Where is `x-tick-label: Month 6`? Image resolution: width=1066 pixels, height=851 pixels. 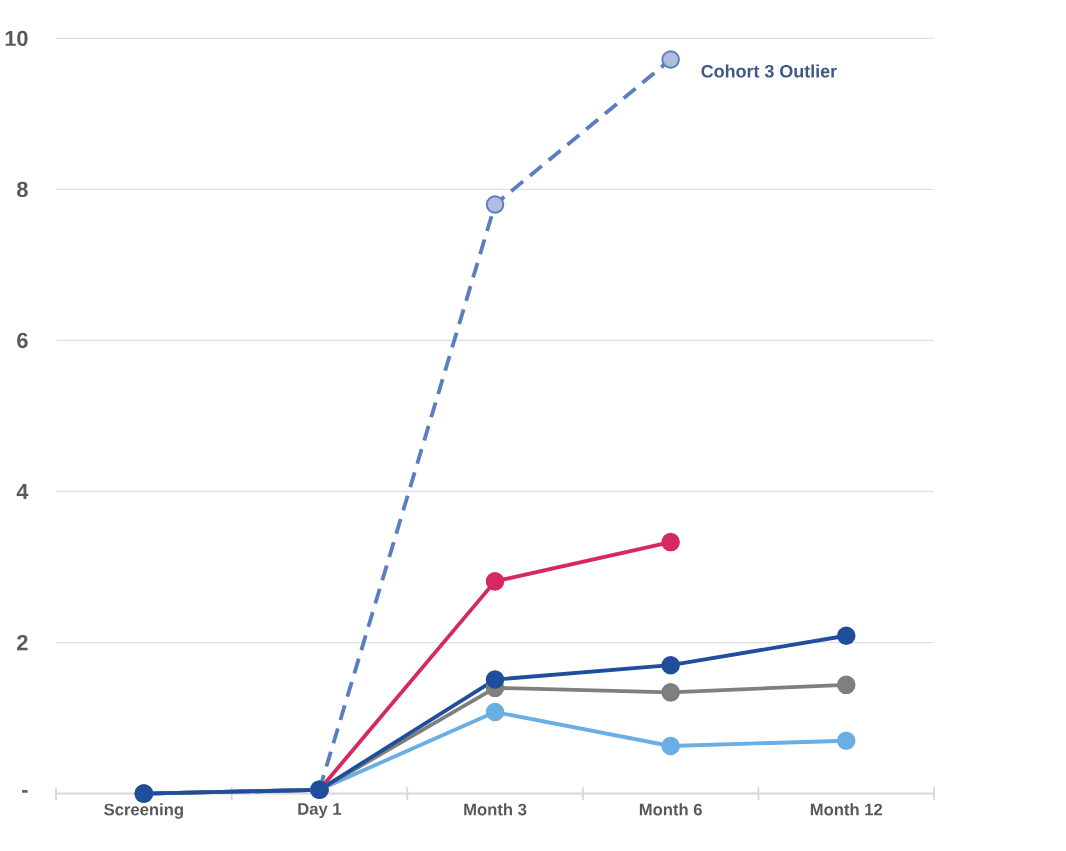
x-tick-label: Month 6 is located at coordinates (670, 809).